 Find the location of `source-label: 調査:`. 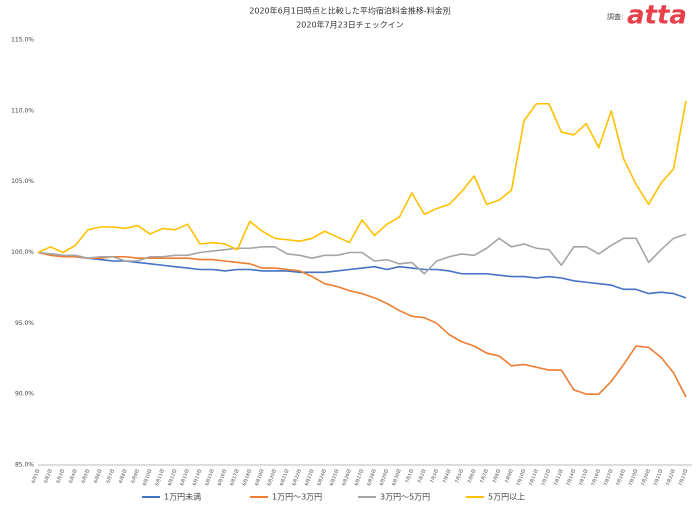

source-label: 調査: is located at coordinates (615, 16).